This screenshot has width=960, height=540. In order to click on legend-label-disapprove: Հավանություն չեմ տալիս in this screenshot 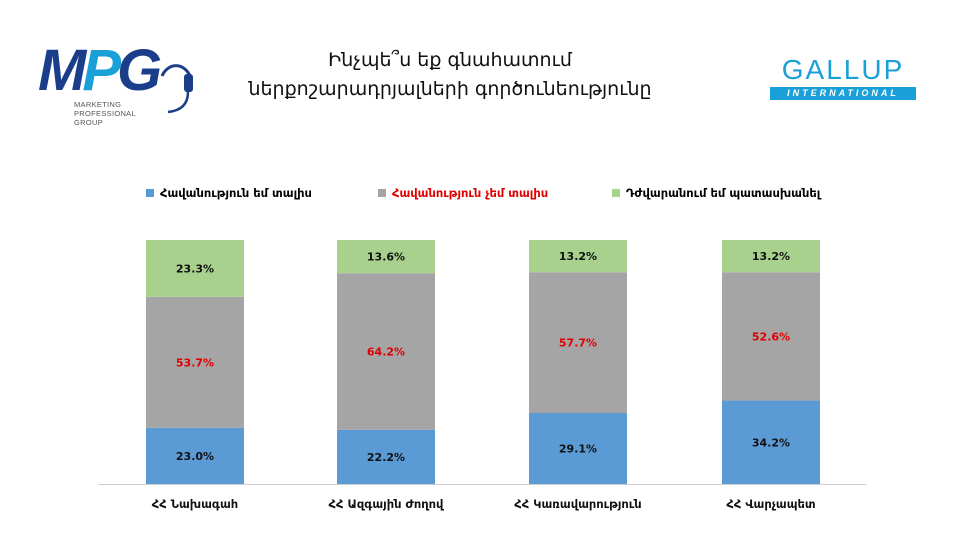, I will do `click(470, 193)`.